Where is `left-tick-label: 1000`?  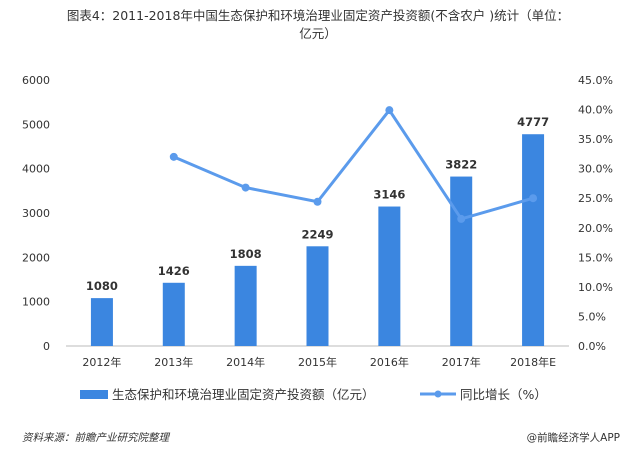
left-tick-label: 1000 is located at coordinates (36, 302).